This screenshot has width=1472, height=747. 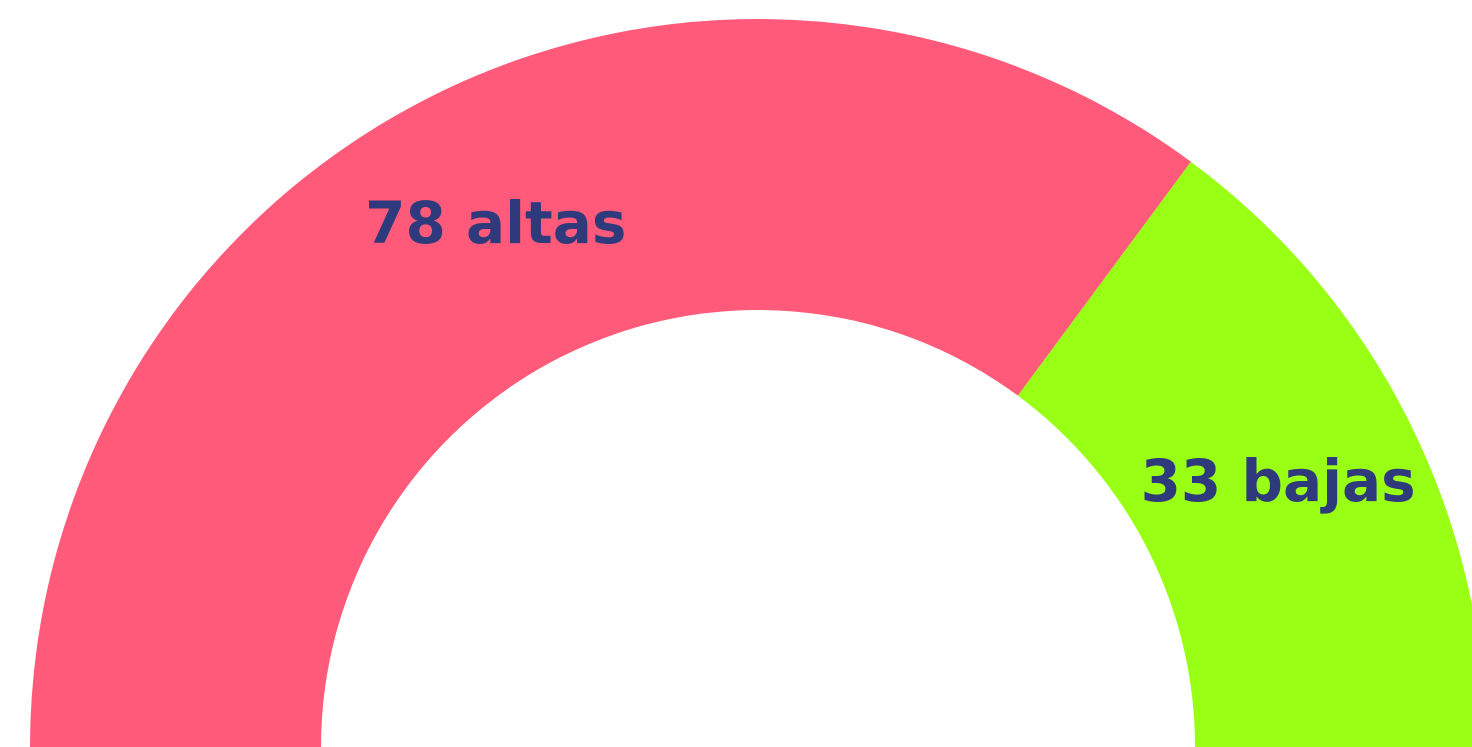 I want to click on value-label: 78 altas, so click(x=495, y=223).